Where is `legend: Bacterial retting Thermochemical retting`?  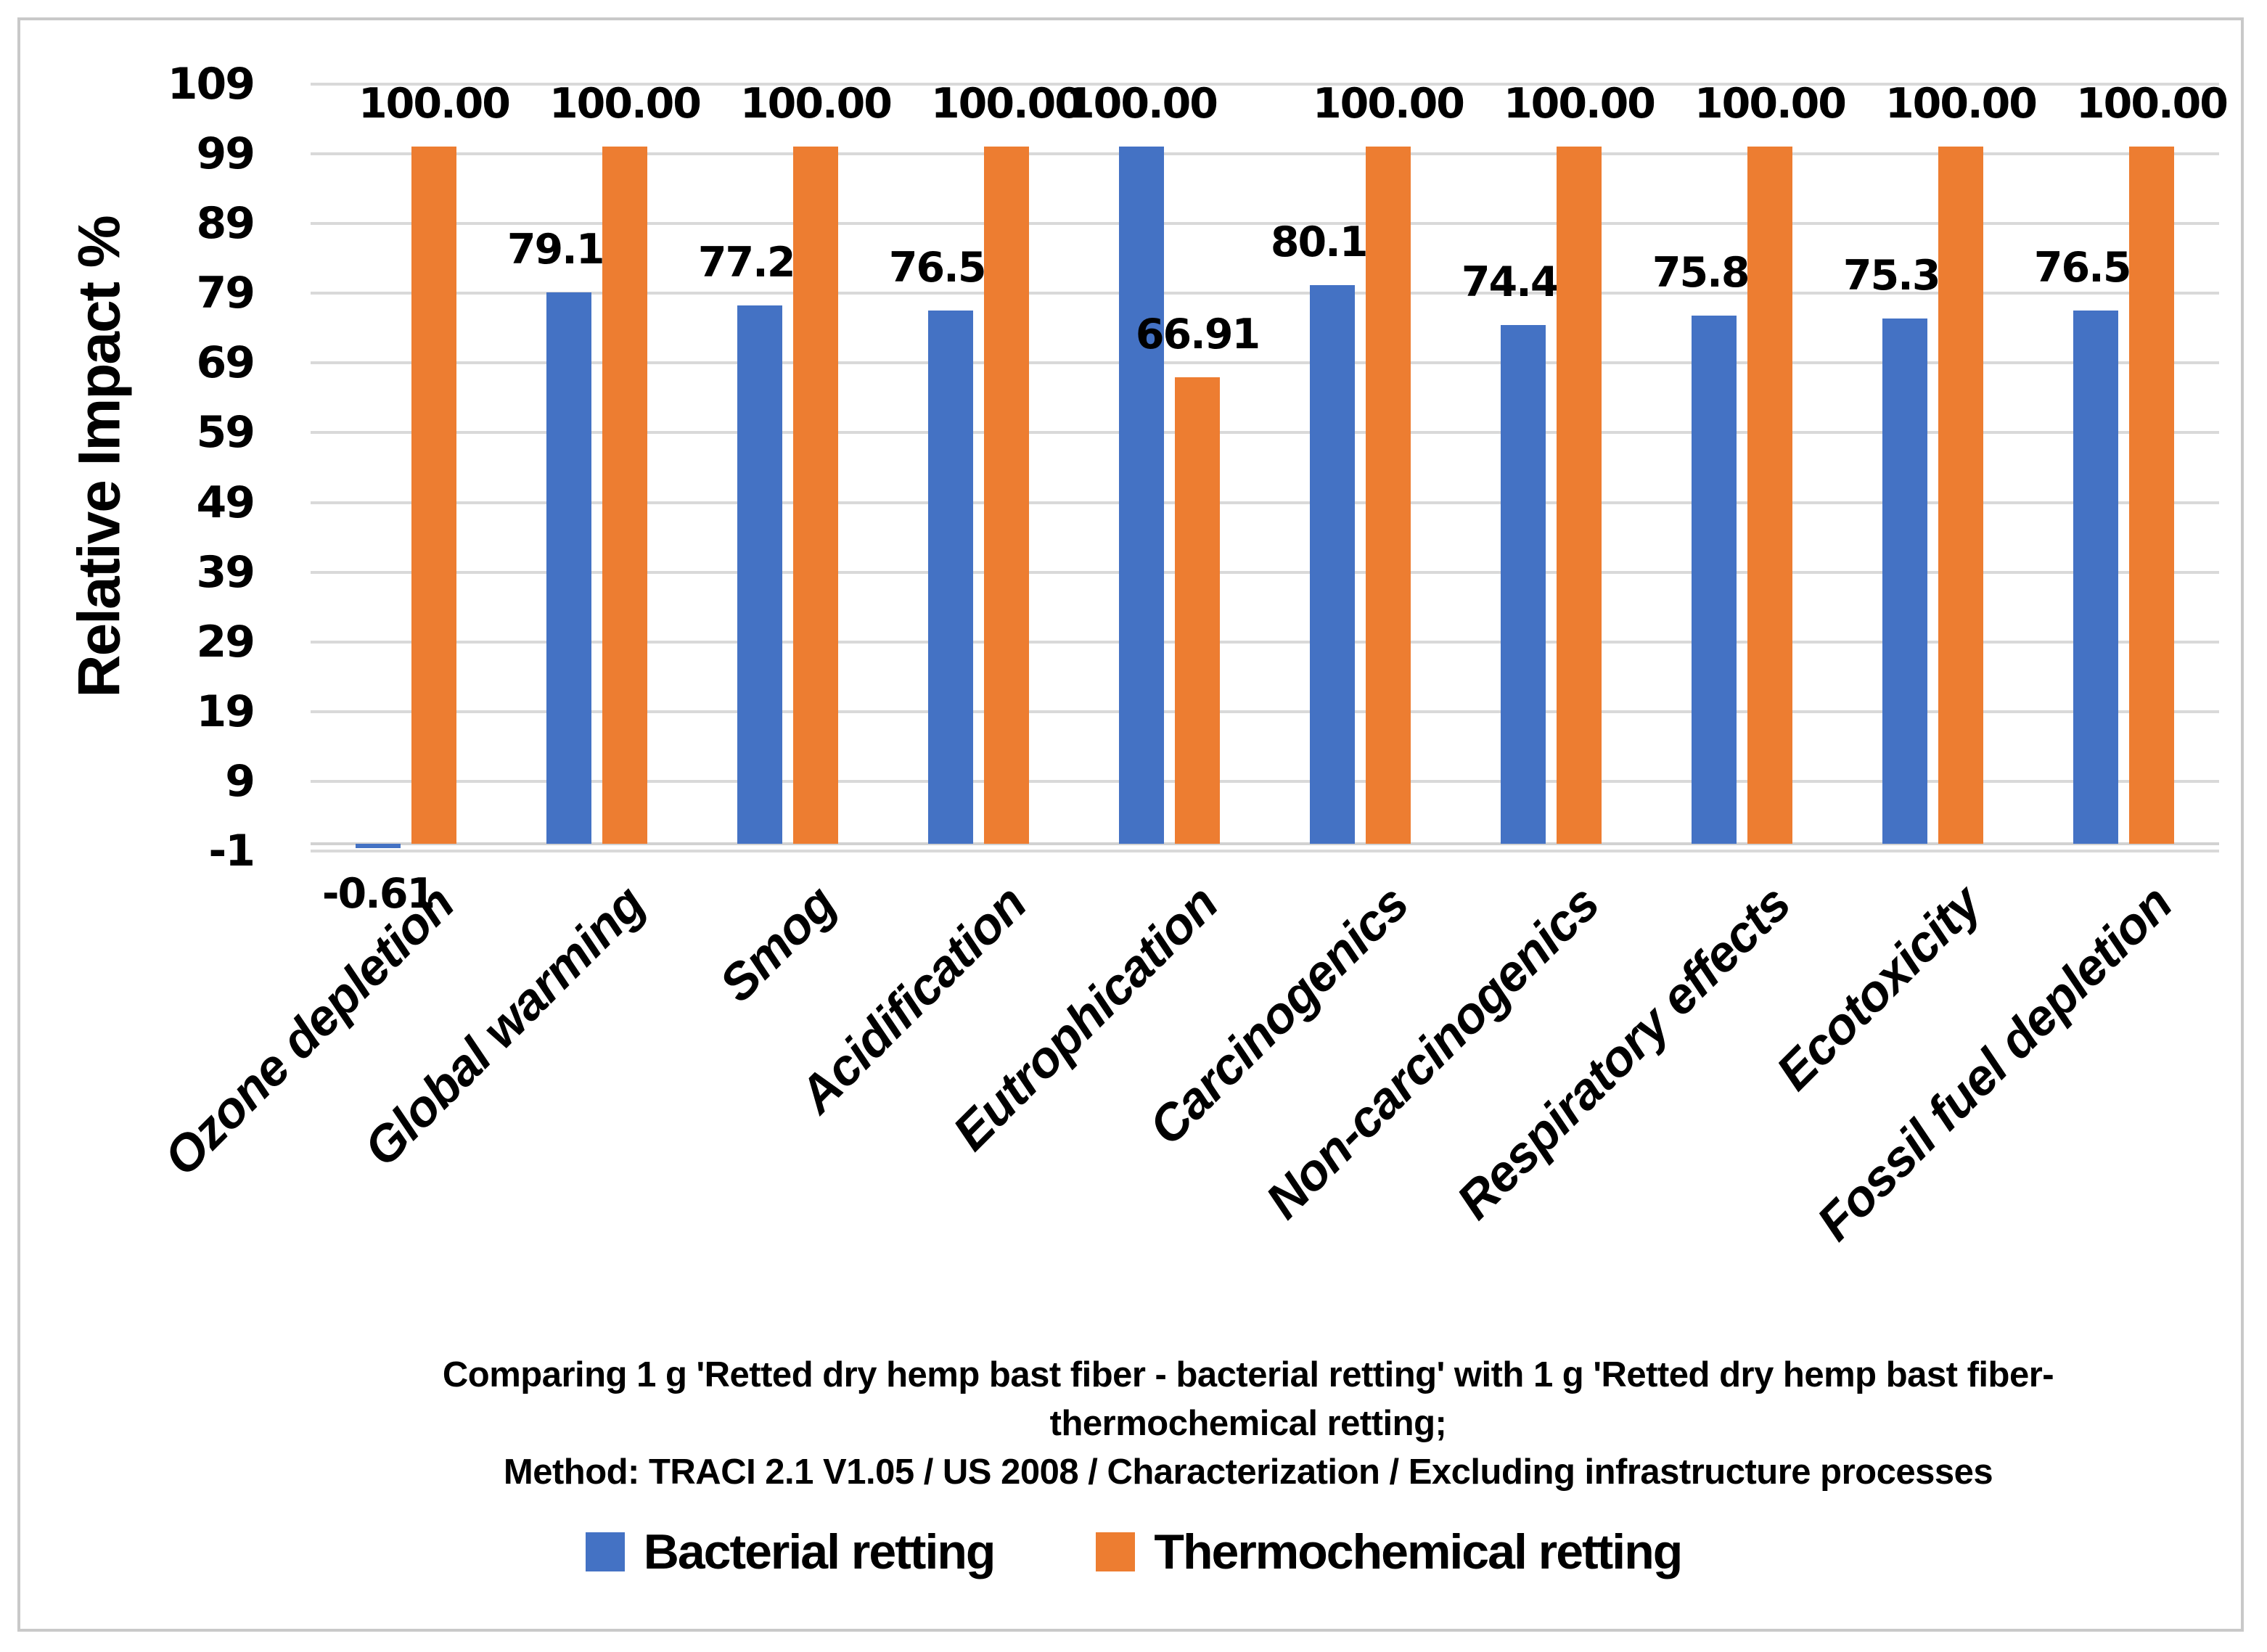 legend: Bacterial retting Thermochemical retting is located at coordinates (1133, 1552).